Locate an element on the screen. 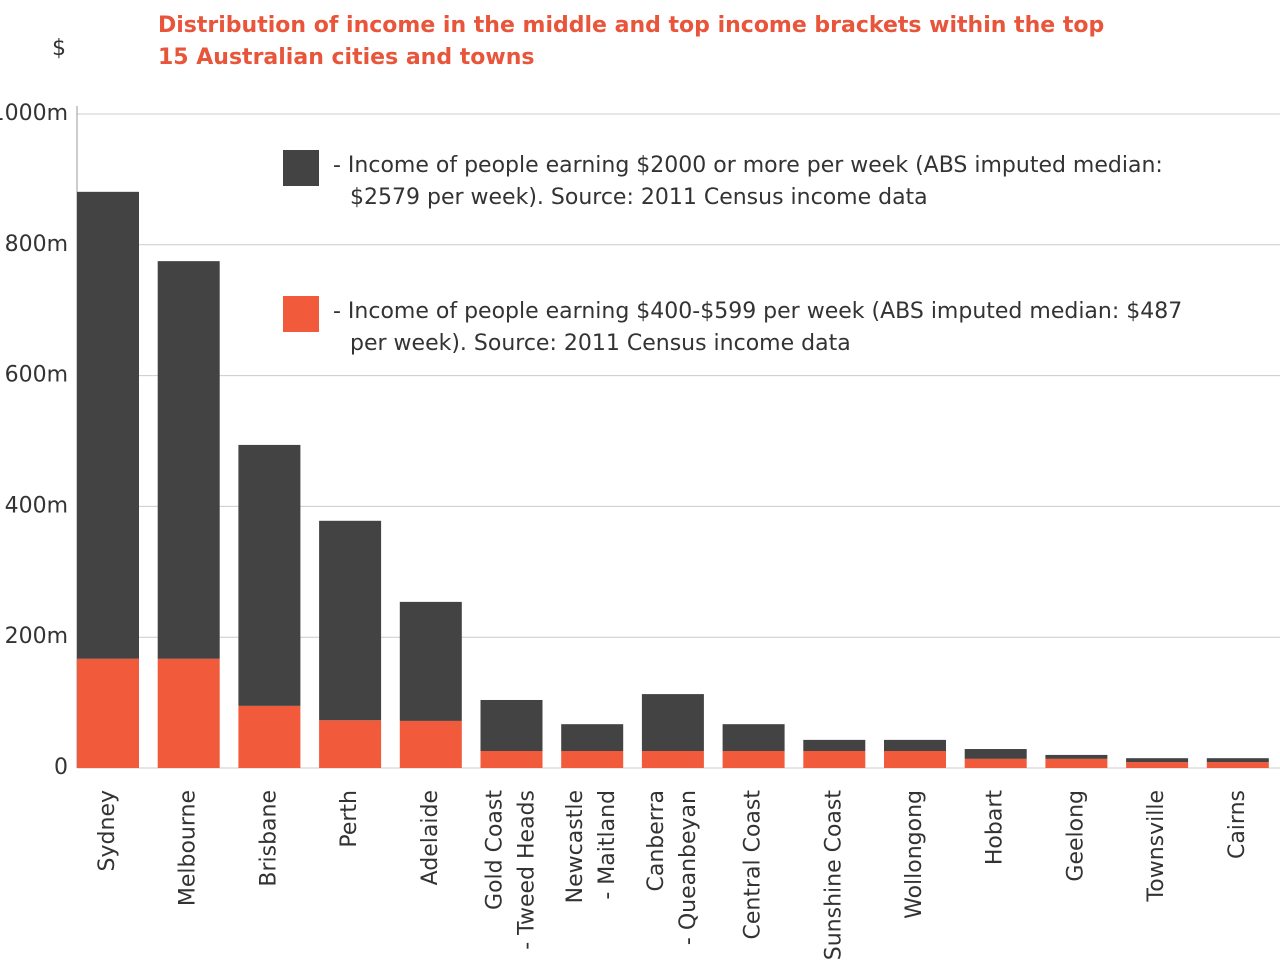 The width and height of the screenshot is (1280, 976). x-tick-label: Brisbane is located at coordinates (268, 838).